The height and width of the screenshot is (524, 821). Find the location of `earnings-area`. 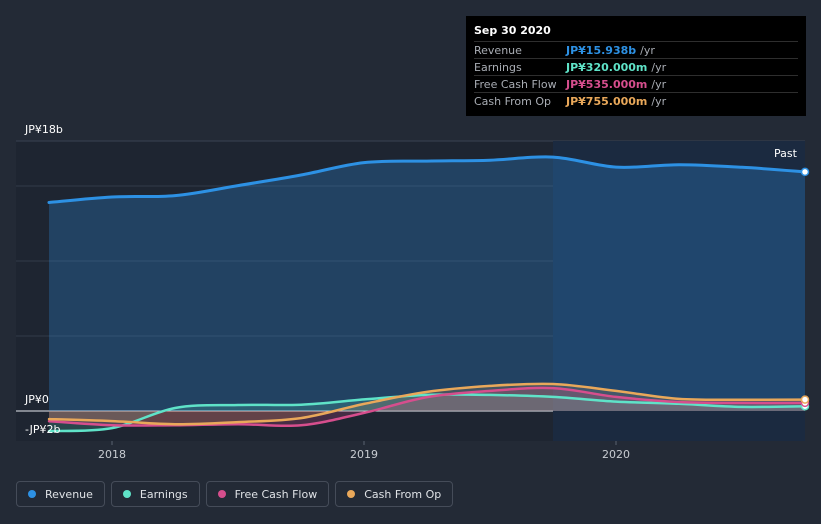

earnings-area is located at coordinates (427, 413).